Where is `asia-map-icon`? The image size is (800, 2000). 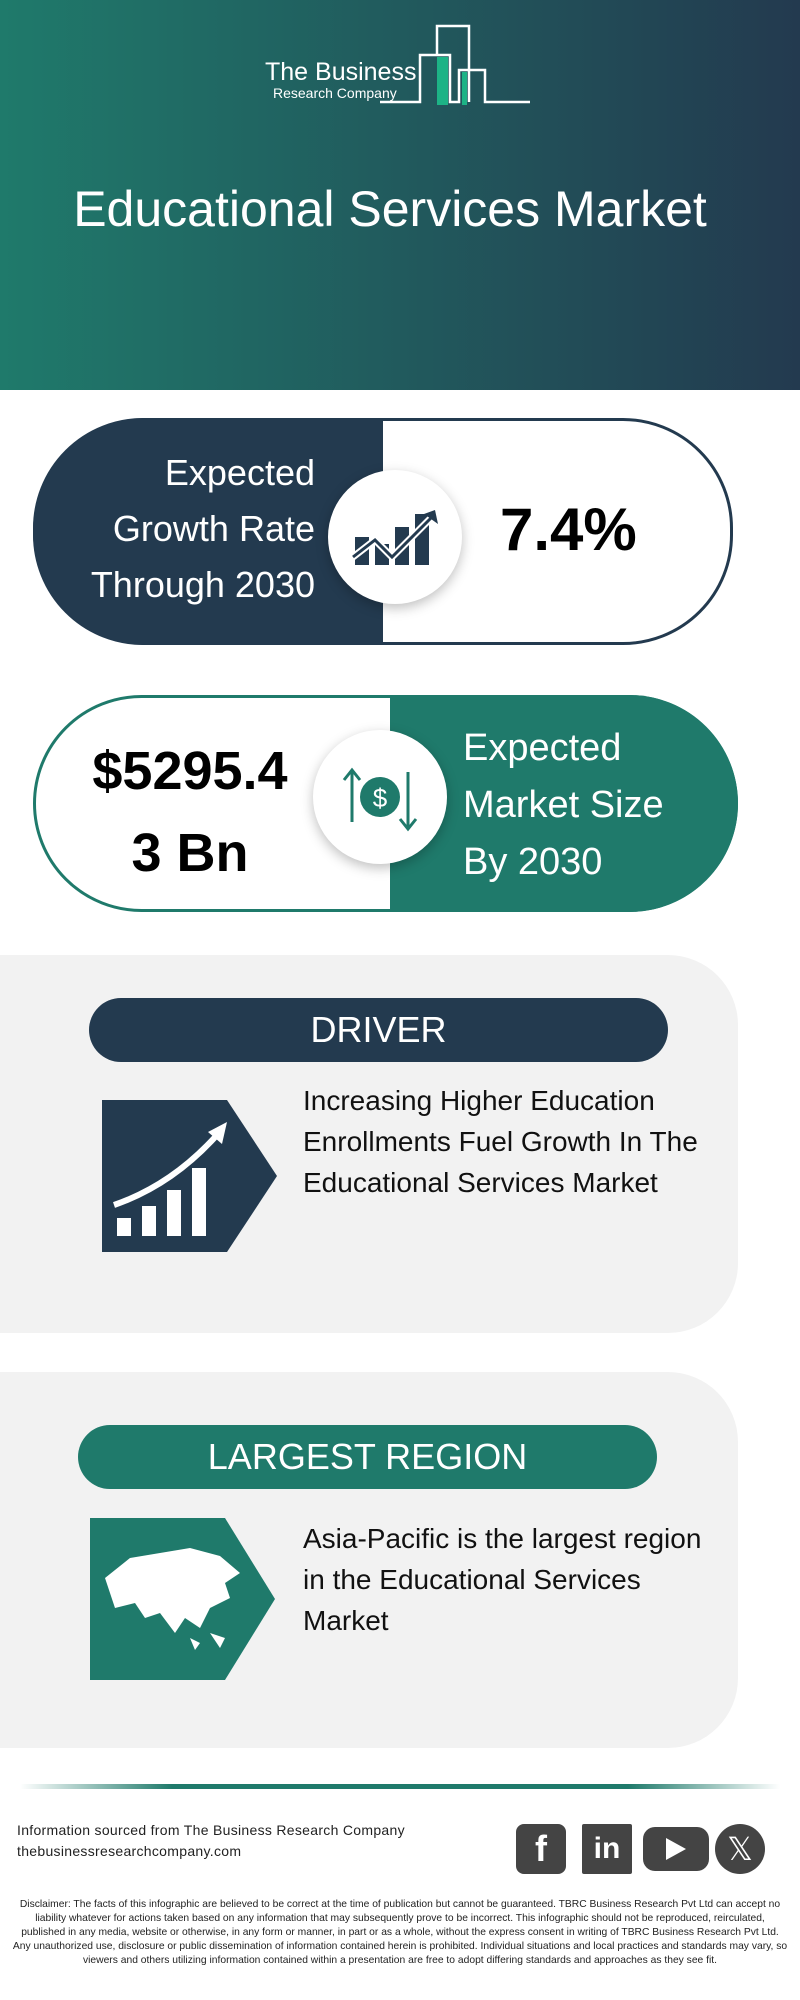
asia-map-icon is located at coordinates (182, 1599).